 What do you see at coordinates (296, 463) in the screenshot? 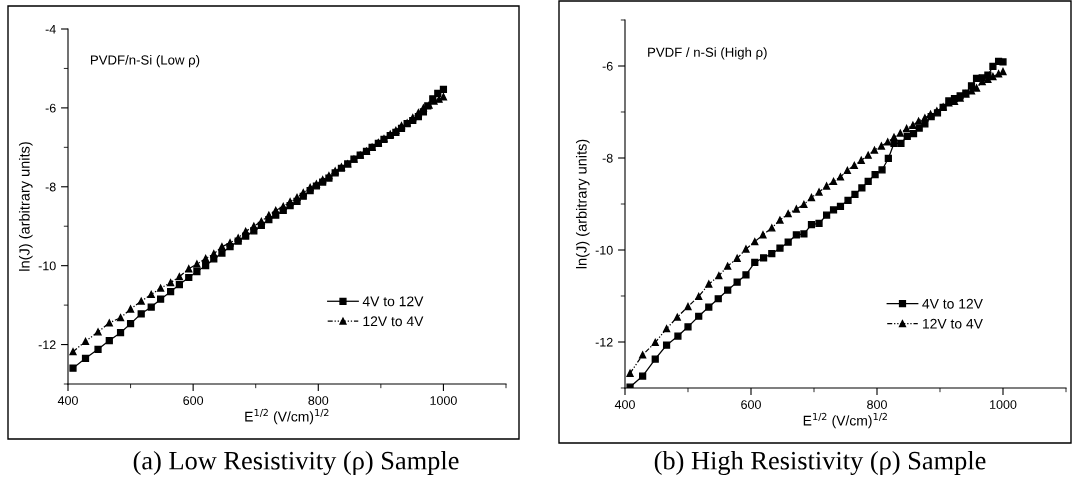
I see `text: (a) Low Resistivity (ρ) Sample` at bounding box center [296, 463].